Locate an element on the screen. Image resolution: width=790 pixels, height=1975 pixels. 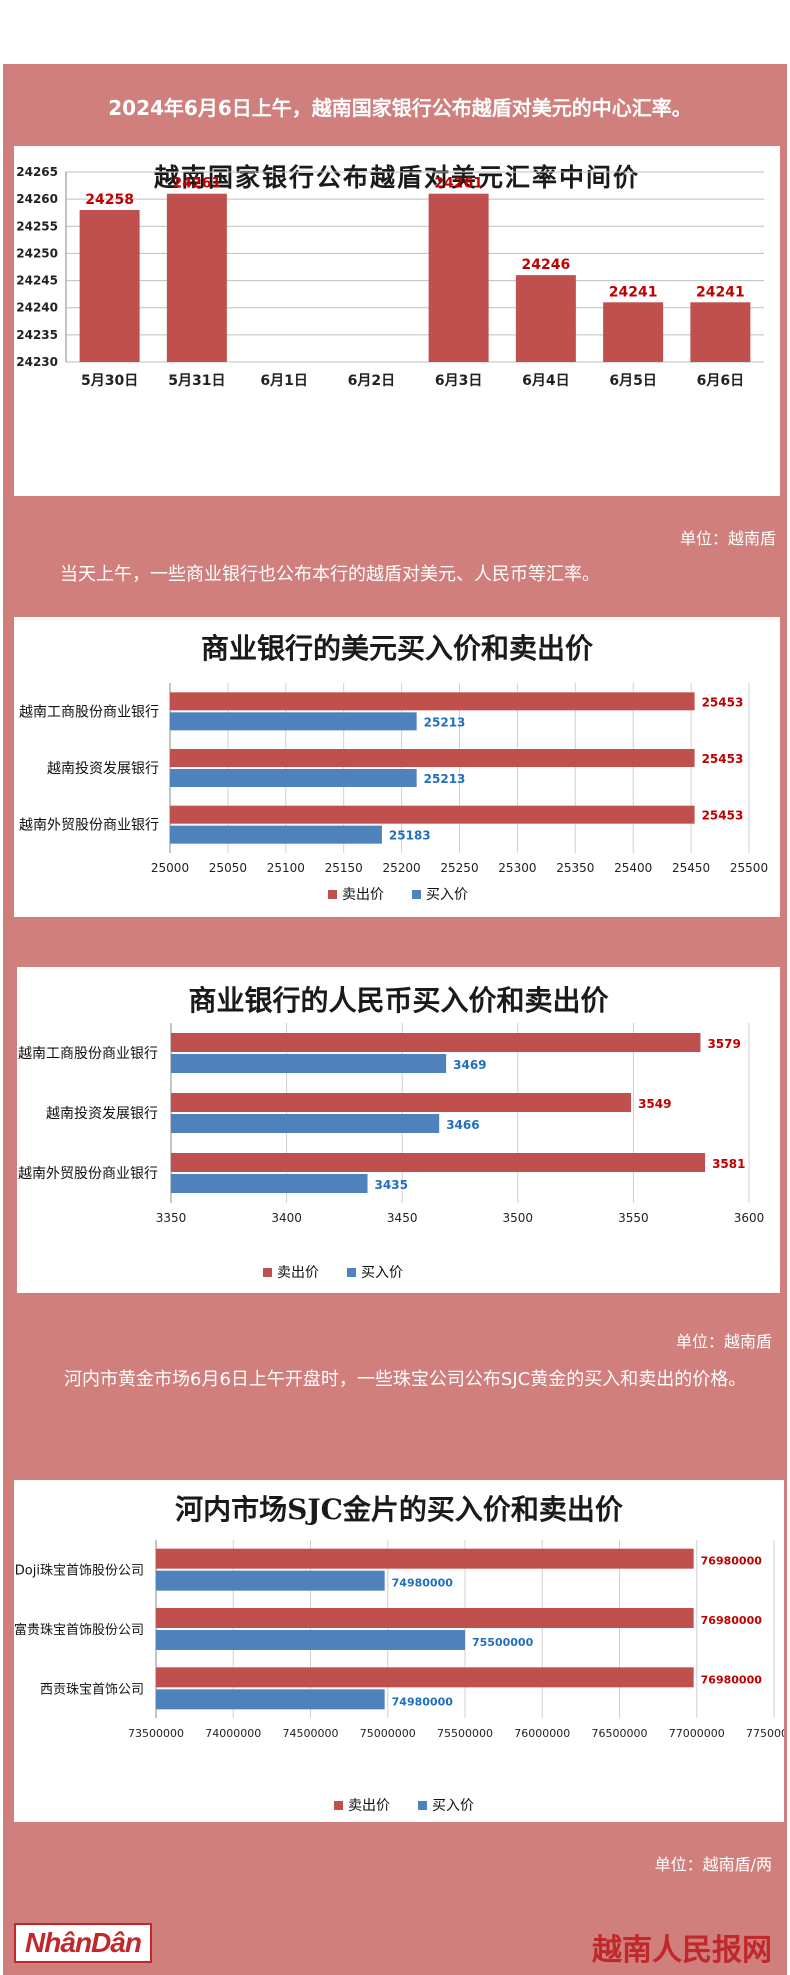
x-tick-label: 25300 is located at coordinates (517, 868).